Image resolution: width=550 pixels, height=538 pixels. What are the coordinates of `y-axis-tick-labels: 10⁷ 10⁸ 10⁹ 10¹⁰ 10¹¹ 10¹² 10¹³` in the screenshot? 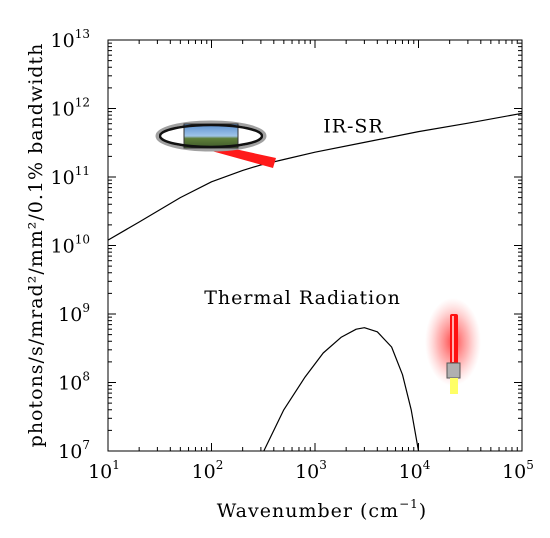 It's located at (70, 245).